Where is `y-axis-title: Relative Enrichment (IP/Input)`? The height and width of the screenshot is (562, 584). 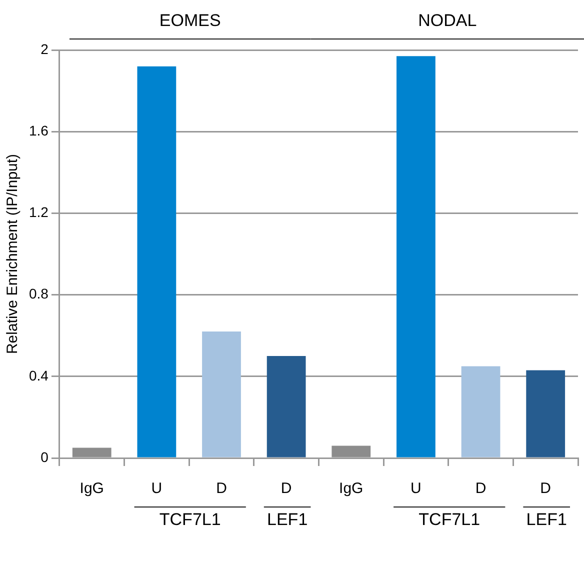
y-axis-title: Relative Enrichment (IP/Input) is located at coordinates (13, 254).